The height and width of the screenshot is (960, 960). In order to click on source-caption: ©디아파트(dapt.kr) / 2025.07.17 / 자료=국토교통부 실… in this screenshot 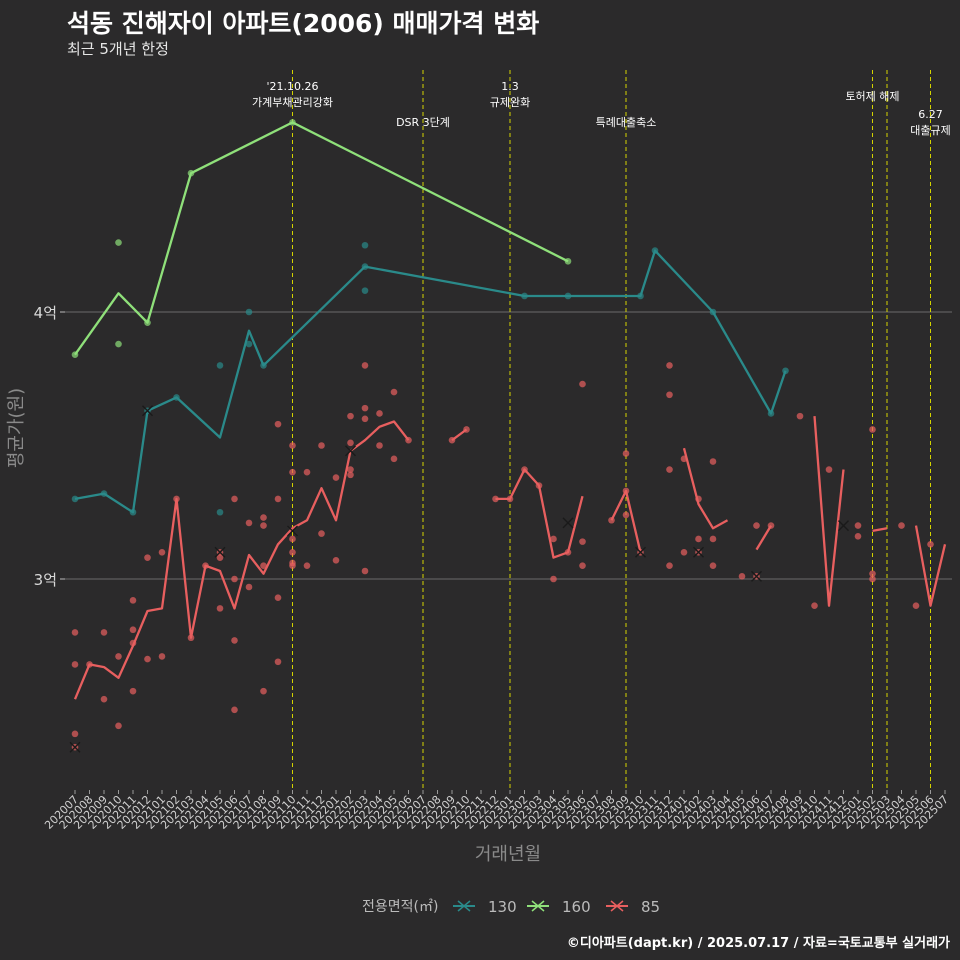, I will do `click(758, 943)`.